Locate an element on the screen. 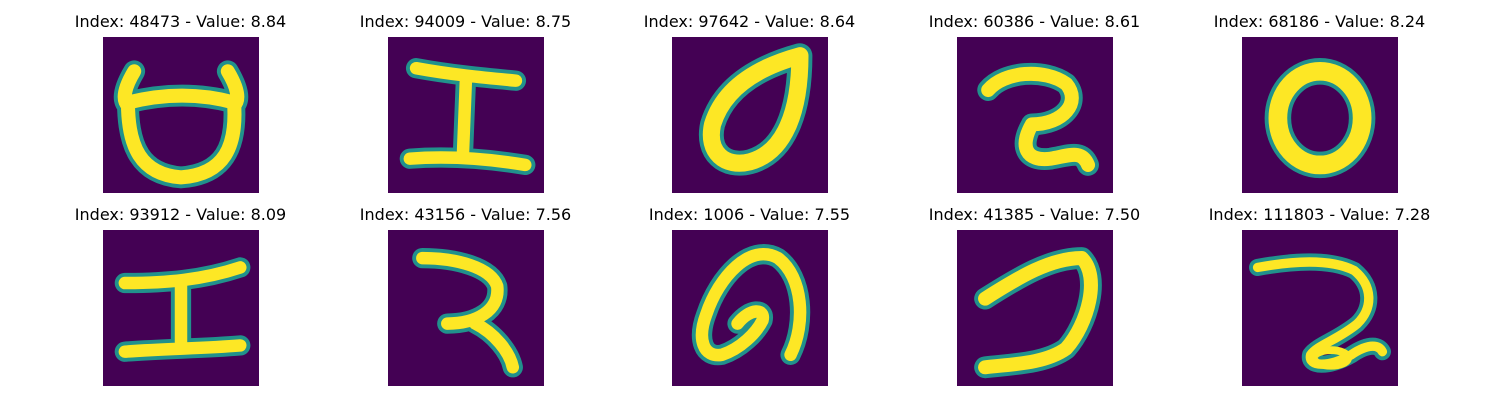 This screenshot has height=400, width=1500. panel-title: Index: 94009 - Value: 8.75 is located at coordinates (465, 21).